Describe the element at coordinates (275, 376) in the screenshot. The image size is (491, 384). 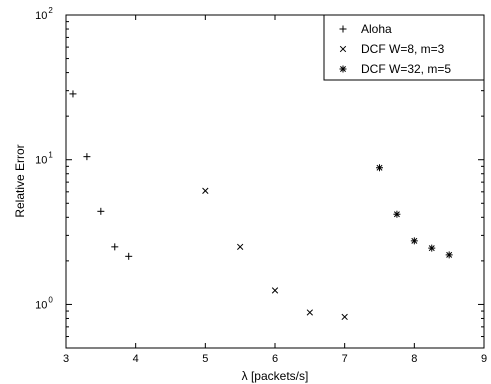
I see `x-axis-label: λ [packets/s]` at that location.